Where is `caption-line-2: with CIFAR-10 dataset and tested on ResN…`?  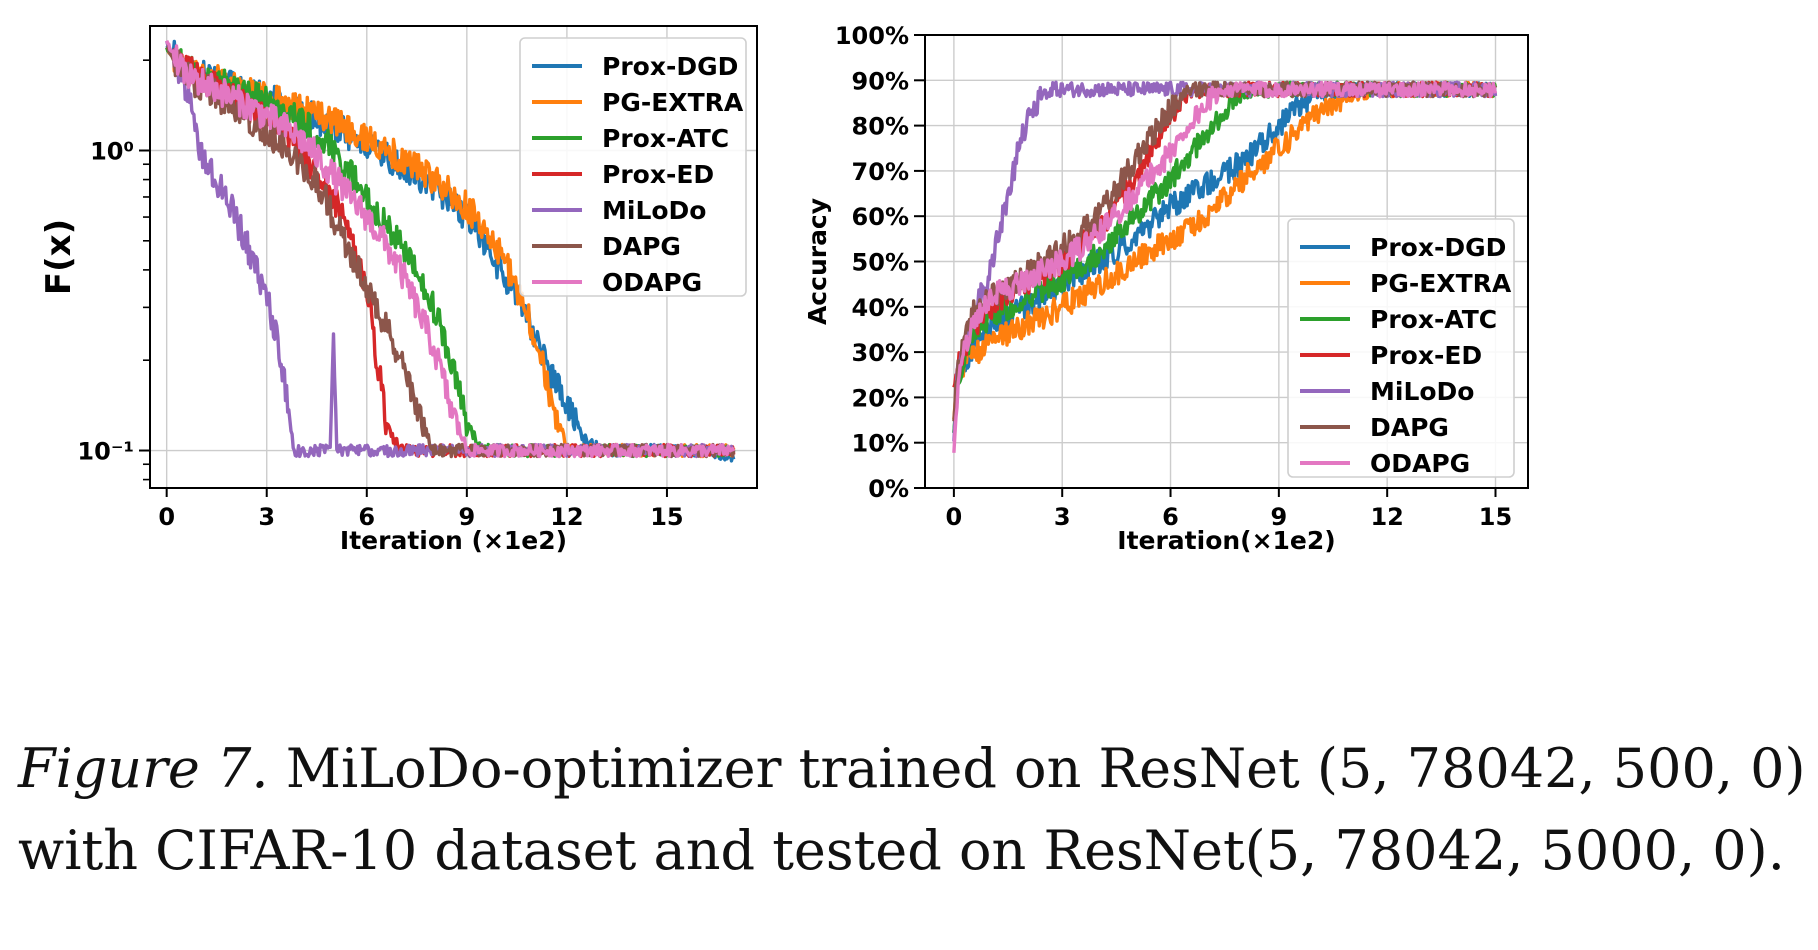
caption-line-2: with CIFAR-10 dataset and tested on ResN… is located at coordinates (901, 850).